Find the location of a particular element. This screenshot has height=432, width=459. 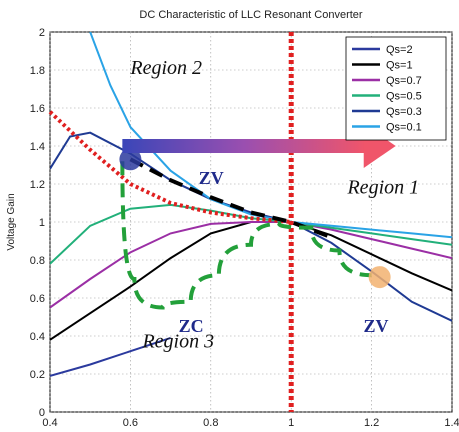

legend-label: Qs=2 is located at coordinates (399, 50).